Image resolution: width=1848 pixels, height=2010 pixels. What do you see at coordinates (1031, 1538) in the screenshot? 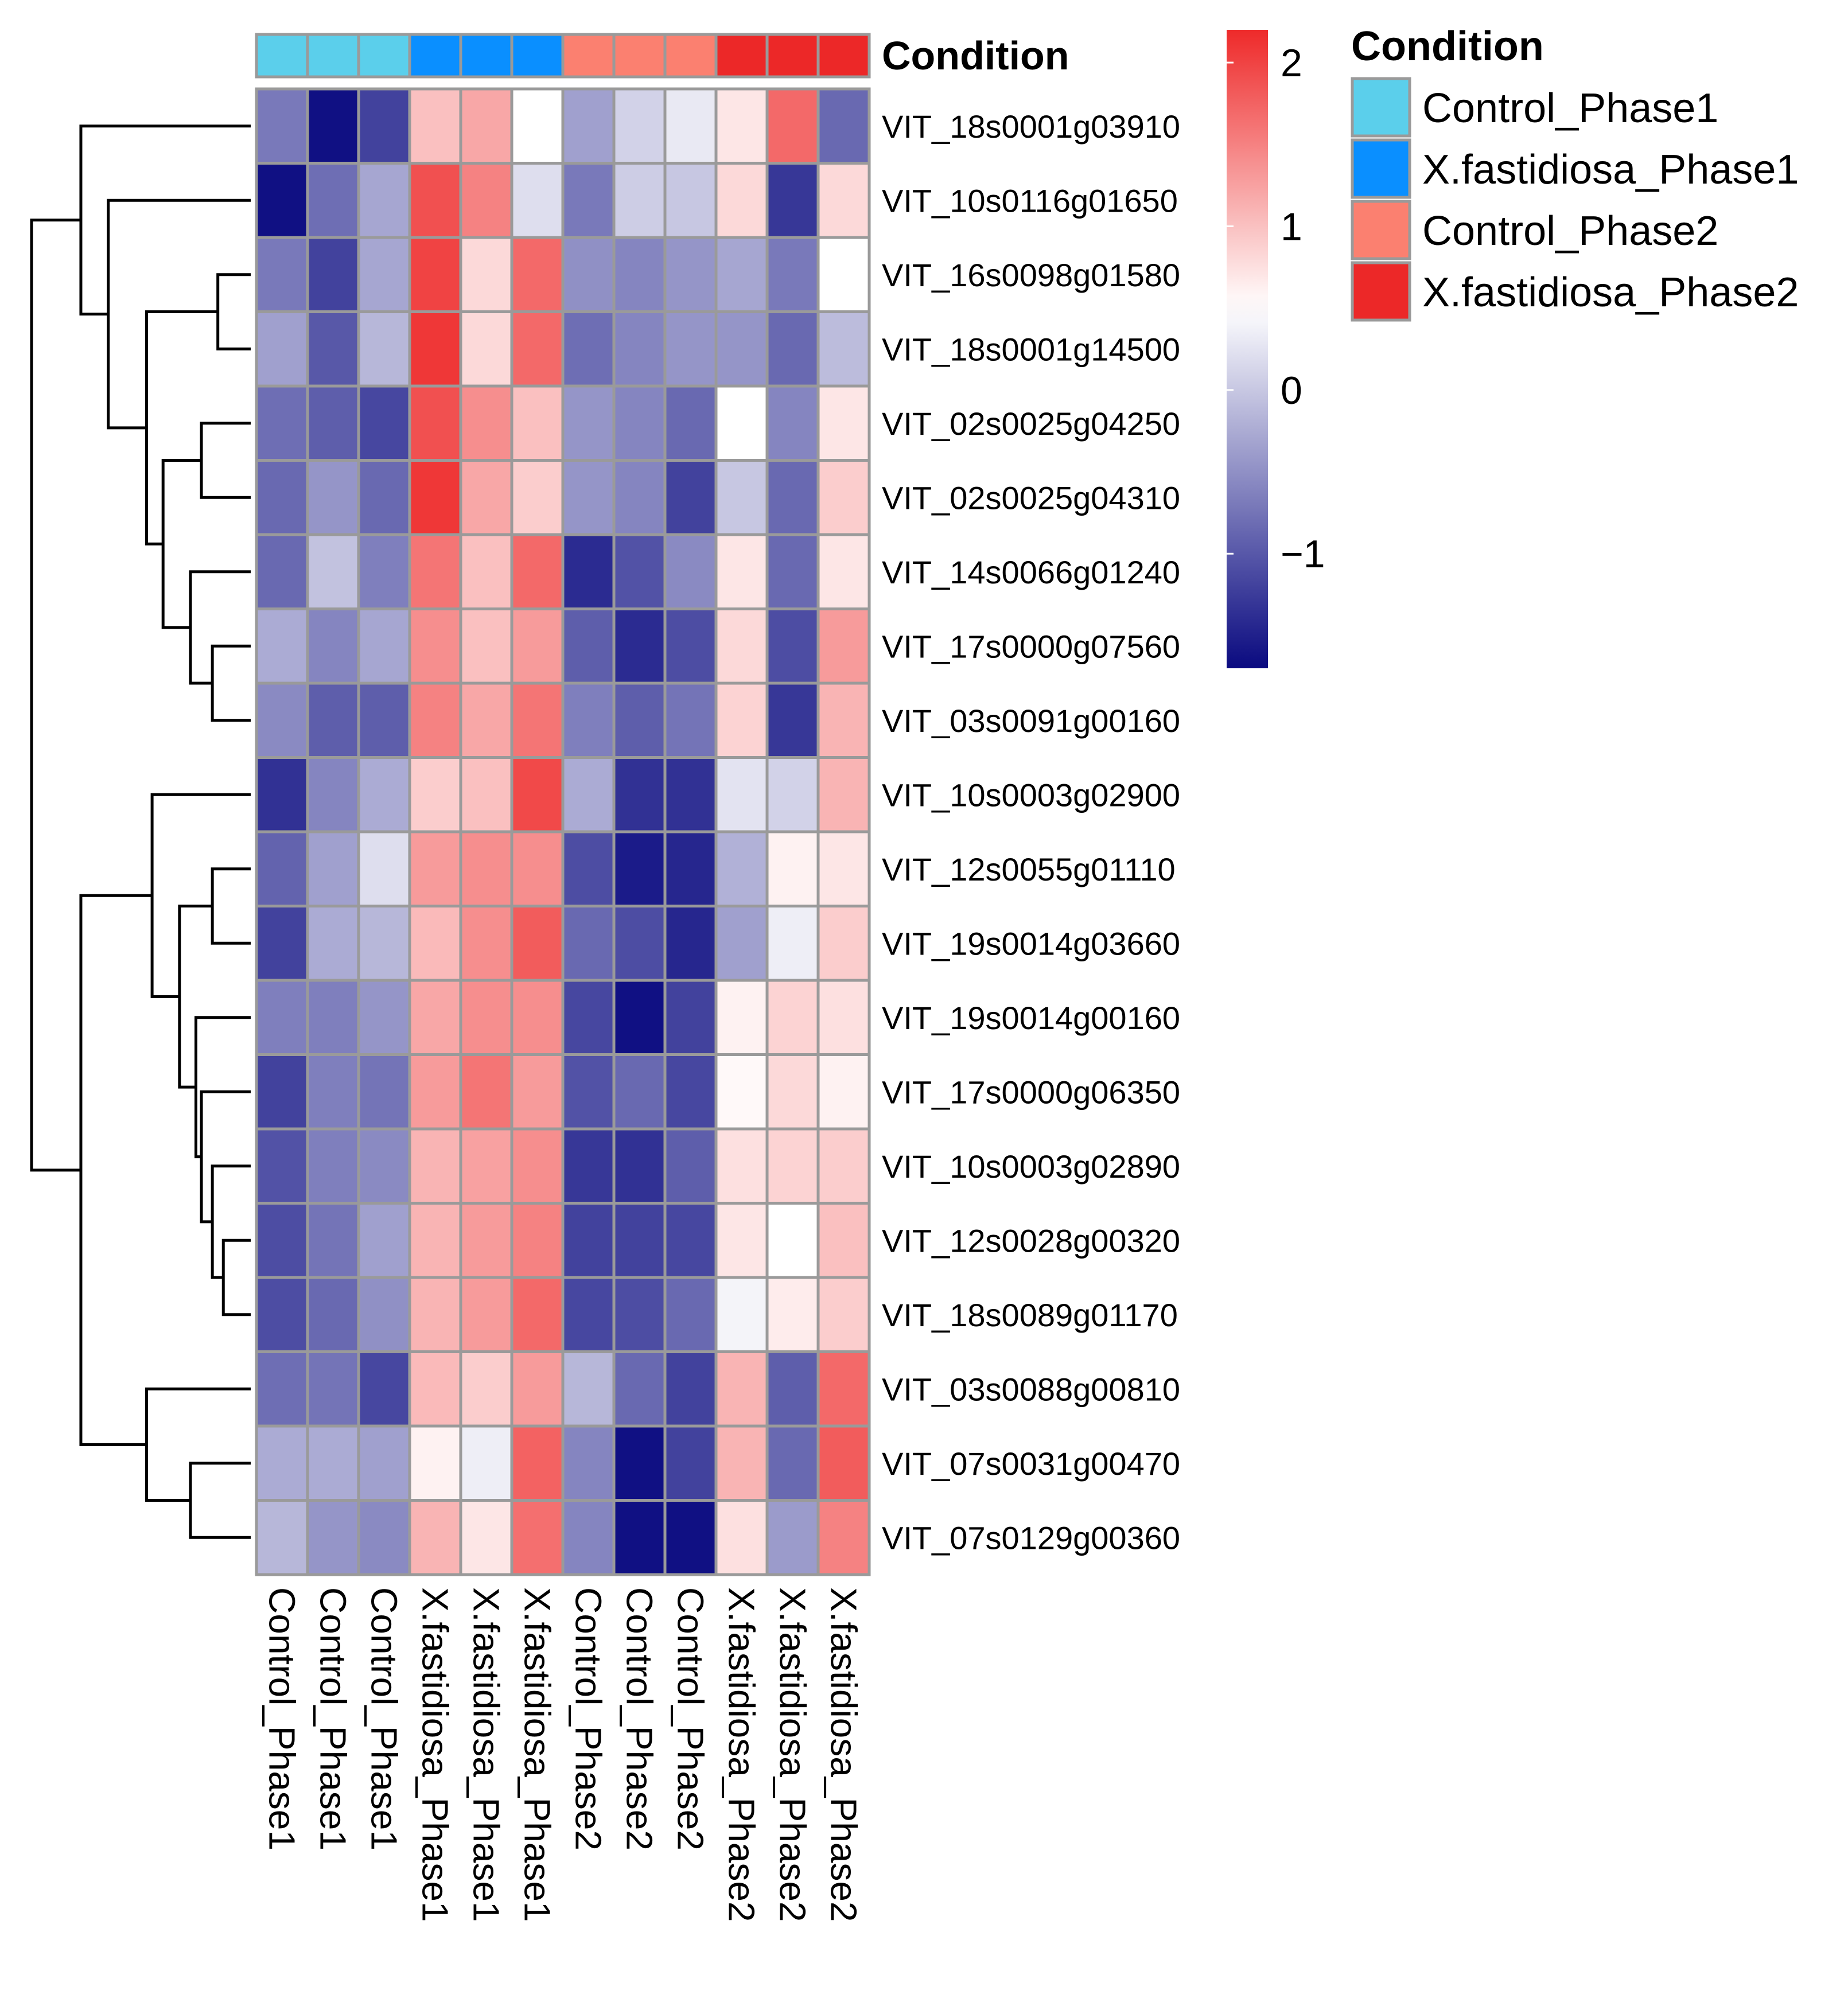
I see `row-label: VIT_07s0129g00360` at bounding box center [1031, 1538].